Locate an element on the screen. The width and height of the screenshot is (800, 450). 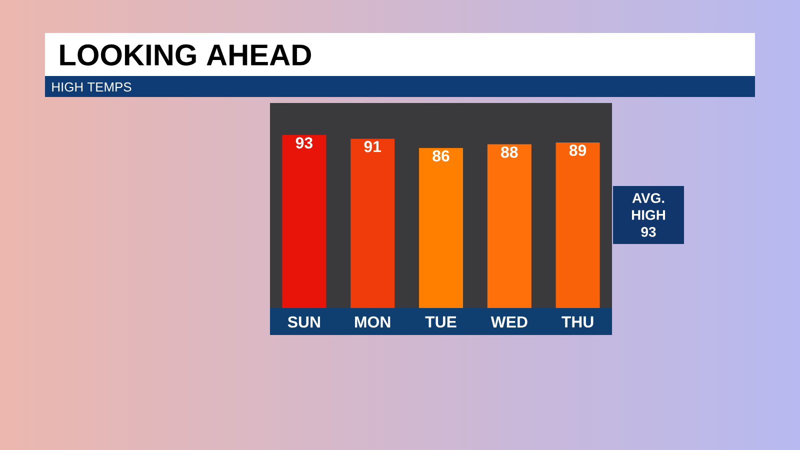
data-label: 89 is located at coordinates (577, 150).